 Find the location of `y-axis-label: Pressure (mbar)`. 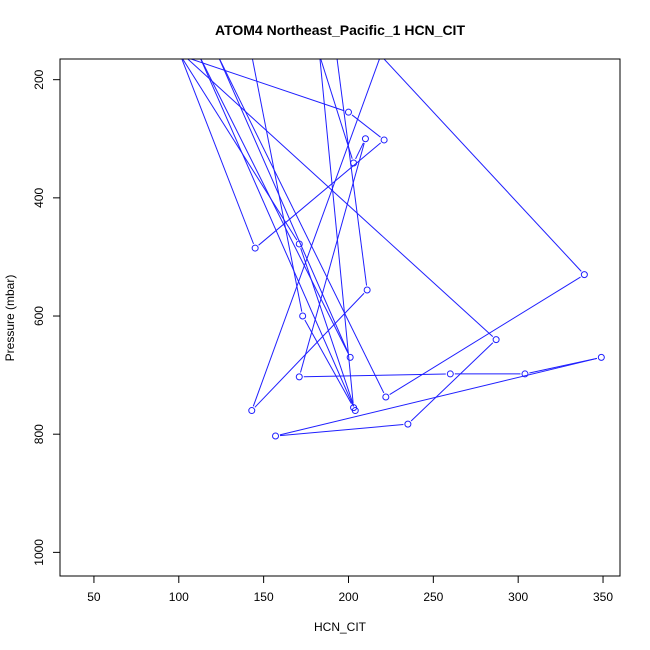

y-axis-label: Pressure (mbar) is located at coordinates (10, 318).